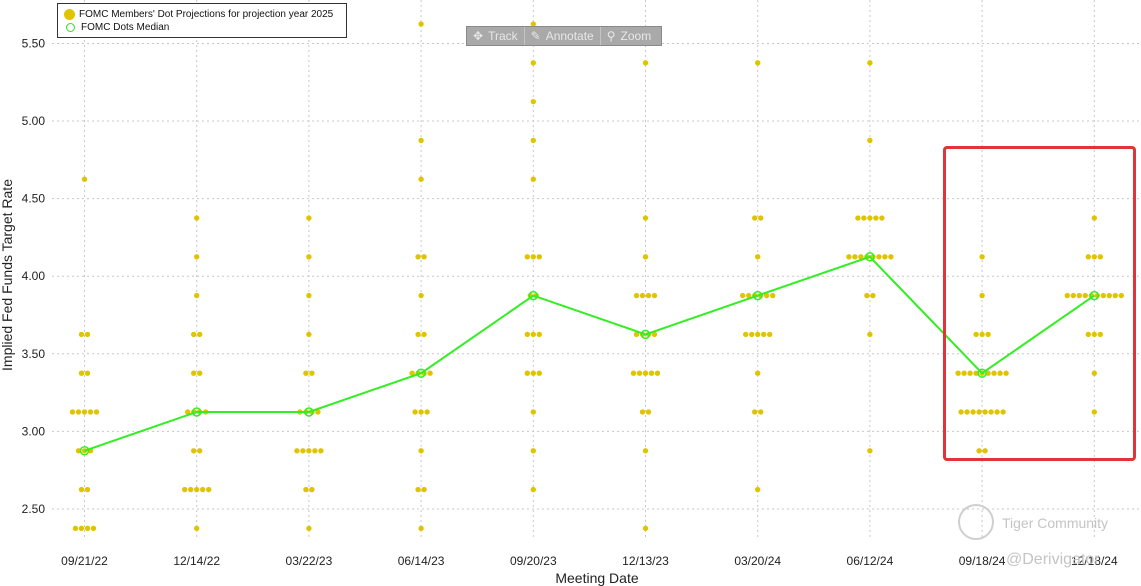  Describe the element at coordinates (757, 561) in the screenshot. I see `x-tick-label: 03/20/24` at that location.